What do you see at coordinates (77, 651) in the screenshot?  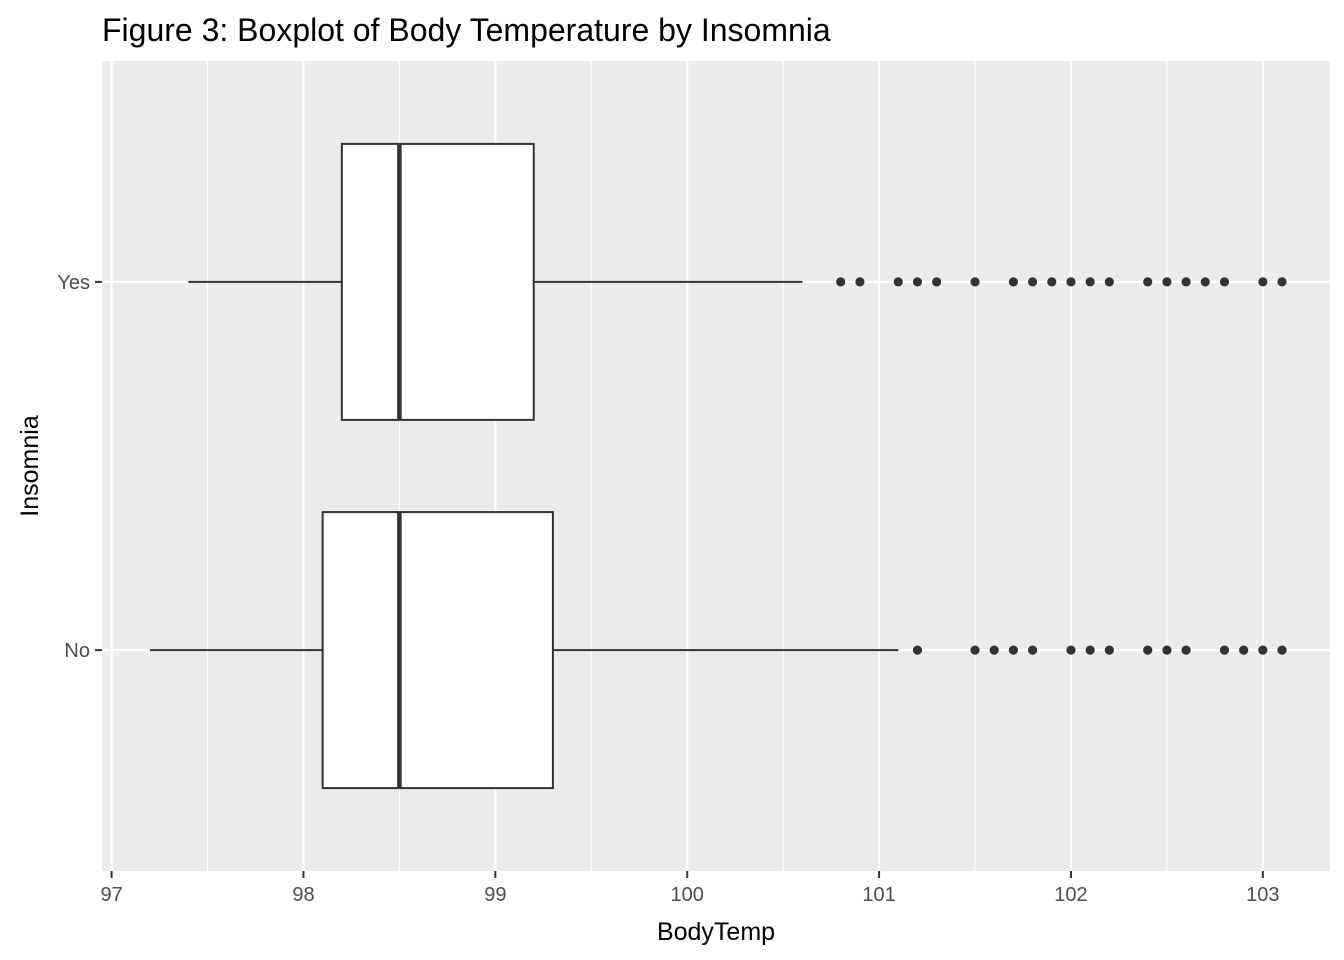 I see `y-tick-label: No` at bounding box center [77, 651].